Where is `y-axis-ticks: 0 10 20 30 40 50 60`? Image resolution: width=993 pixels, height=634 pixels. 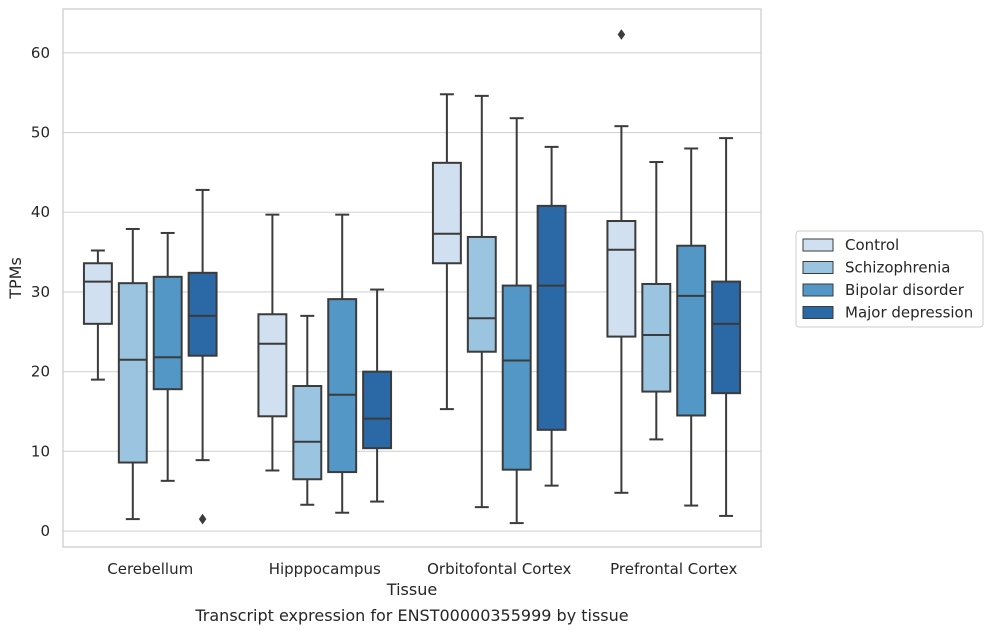 y-axis-ticks: 0 10 20 30 40 50 60 is located at coordinates (40, 292).